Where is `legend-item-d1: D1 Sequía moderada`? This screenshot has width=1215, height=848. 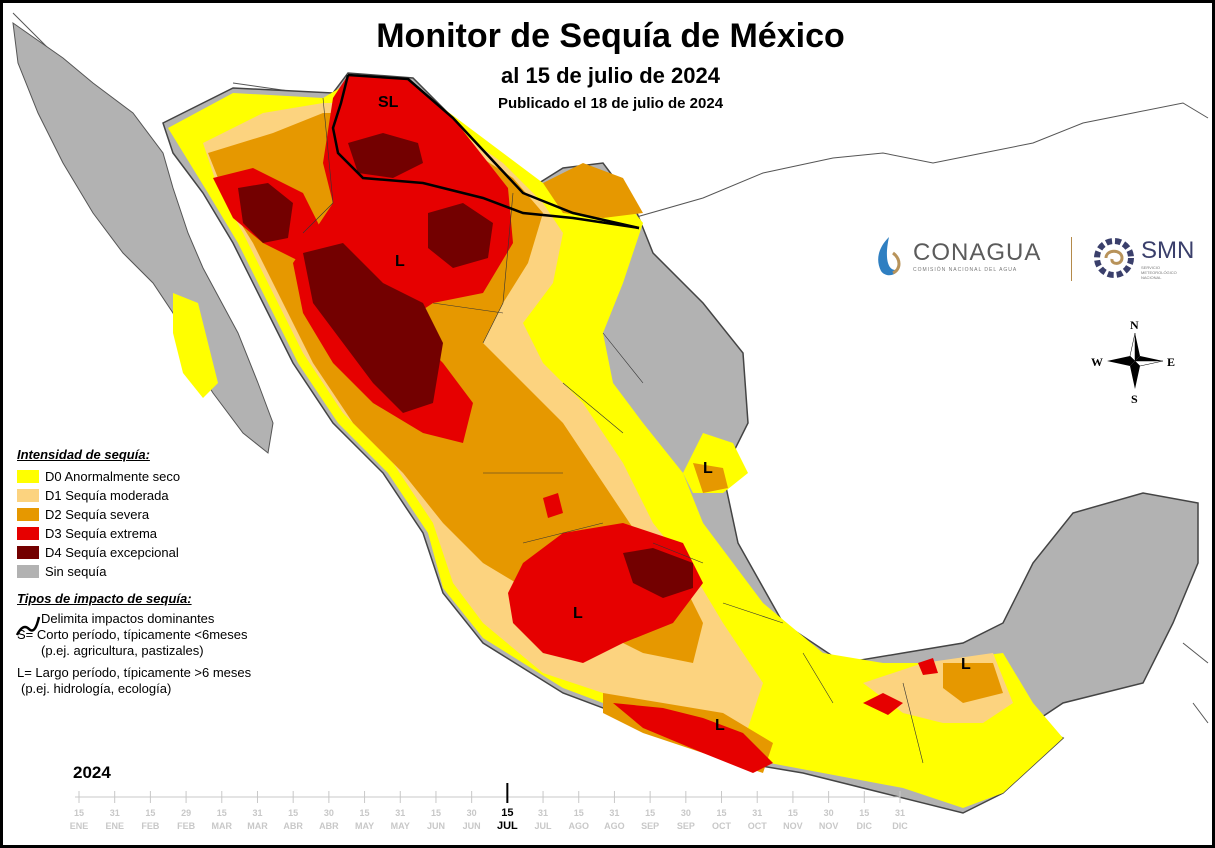 legend-item-d1: D1 Sequía moderada is located at coordinates (98, 495).